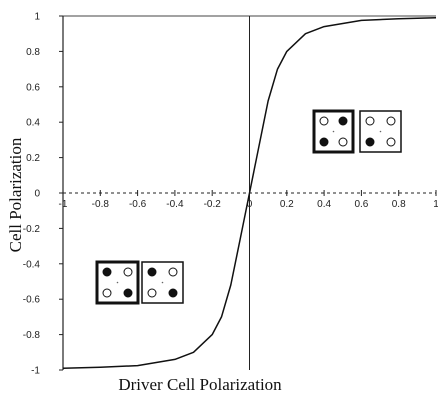  Describe the element at coordinates (287, 204) in the screenshot. I see `x-tick-label: 0.2` at that location.